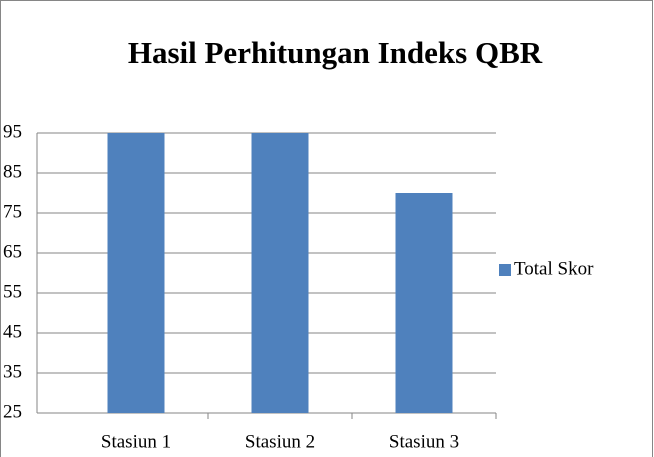 The height and width of the screenshot is (457, 654). I want to click on y-tick-label: 75, so click(12, 211).